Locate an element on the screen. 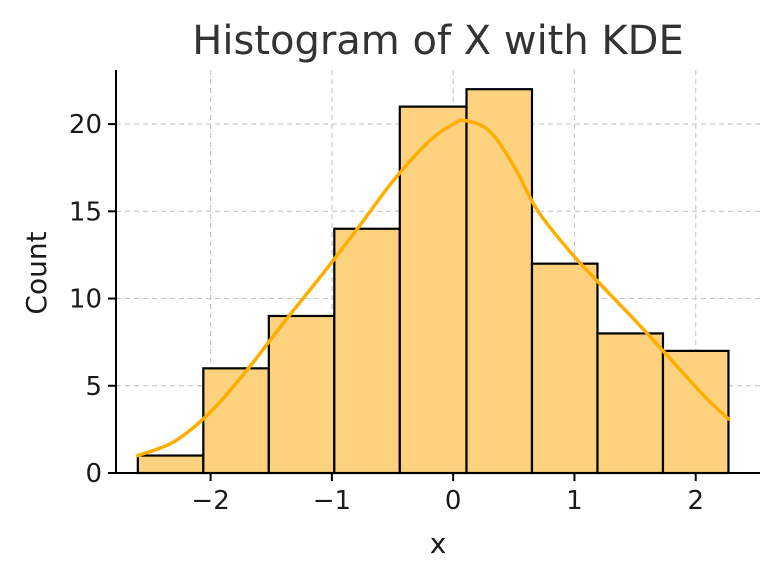 The image size is (780, 580). x-tick-label: 1 is located at coordinates (574, 501).